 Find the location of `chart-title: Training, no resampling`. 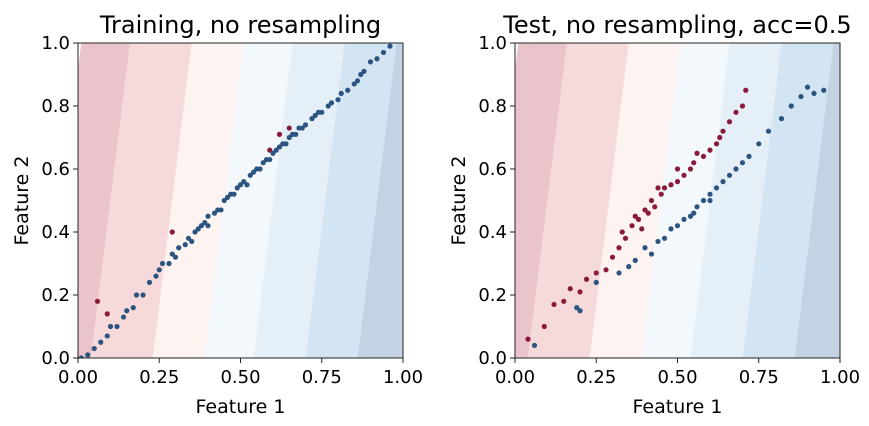

chart-title: Training, no resampling is located at coordinates (240, 25).